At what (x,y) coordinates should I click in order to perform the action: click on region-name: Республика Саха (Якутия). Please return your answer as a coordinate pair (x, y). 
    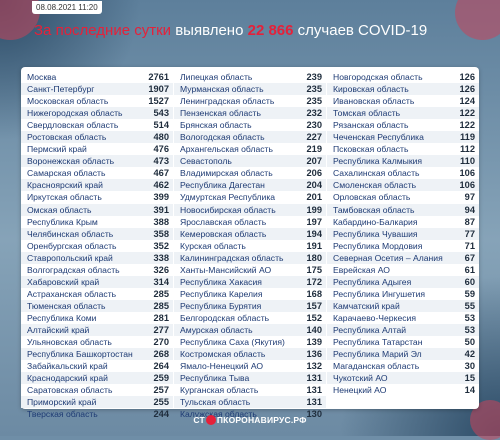
    Looking at the image, I should click on (232, 342).